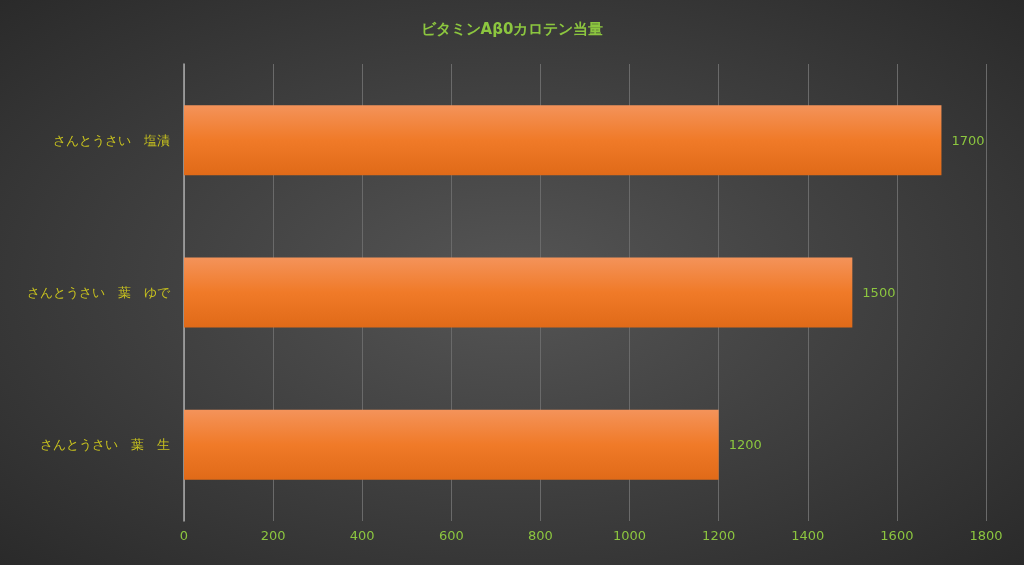  What do you see at coordinates (986, 535) in the screenshot?
I see `x-tick-label: 1800` at bounding box center [986, 535].